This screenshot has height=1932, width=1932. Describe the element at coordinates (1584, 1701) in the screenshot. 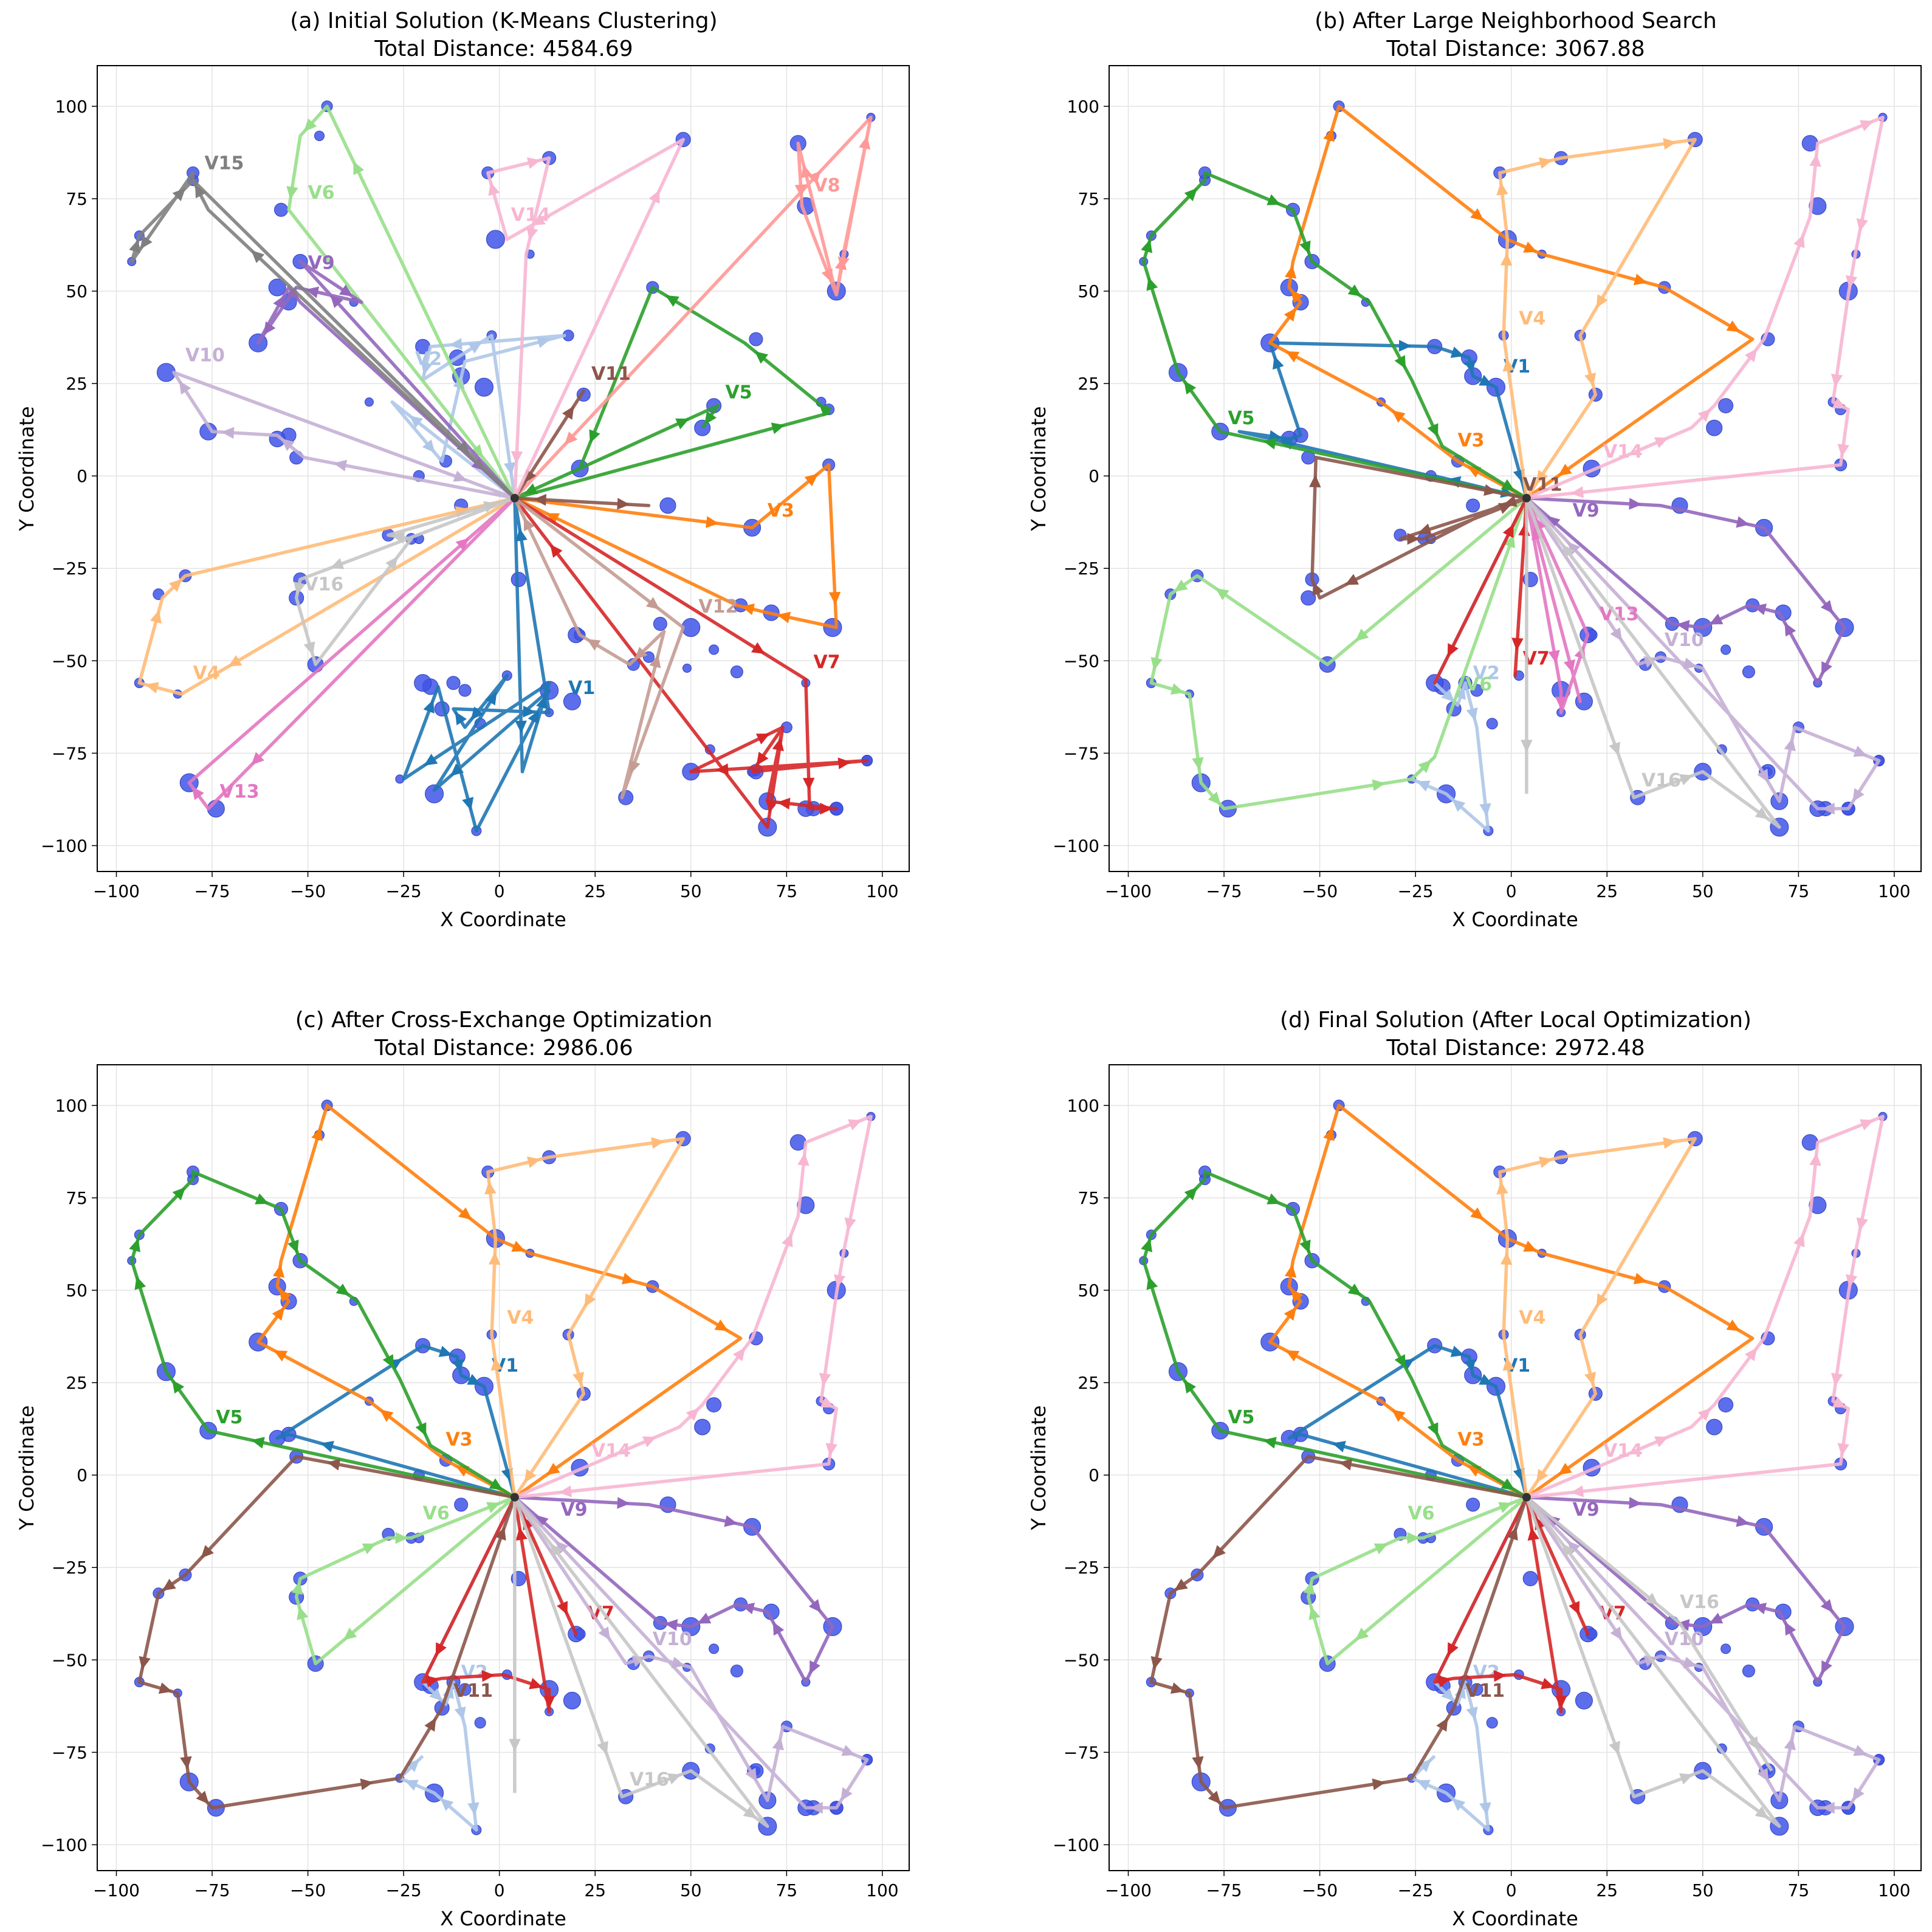

I see `panel-d-customer-point` at that location.